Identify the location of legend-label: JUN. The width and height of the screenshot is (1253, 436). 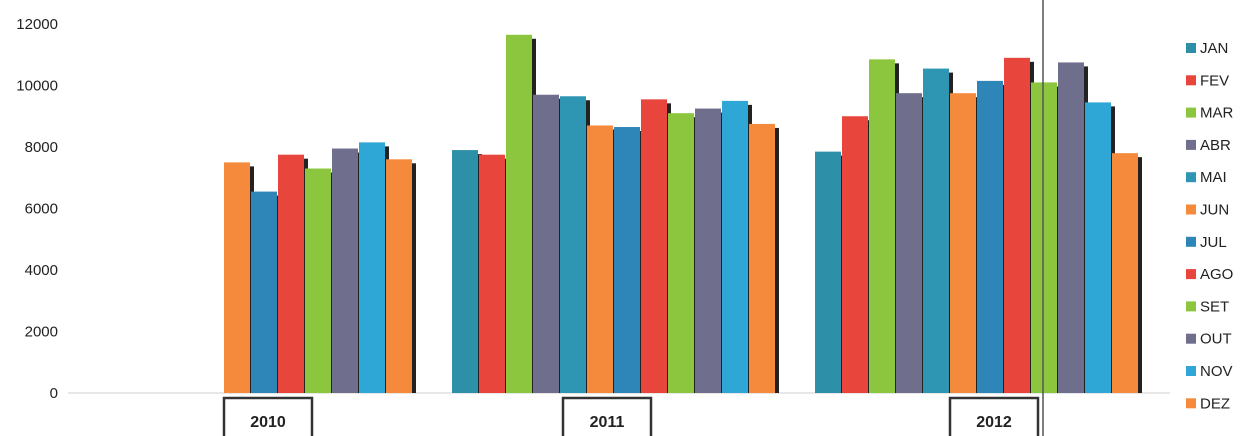
(1214, 210).